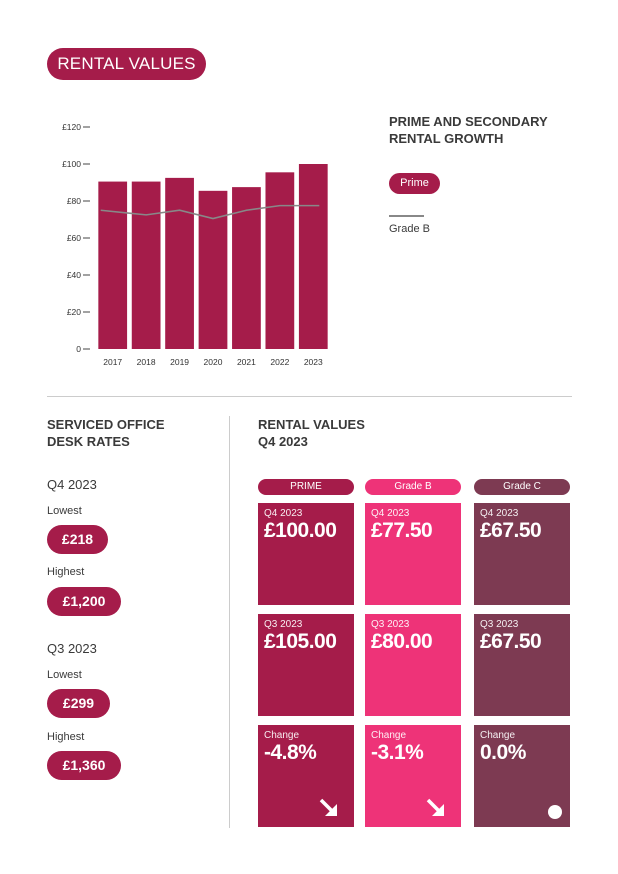  I want to click on tile-value: -3.1%, so click(397, 752).